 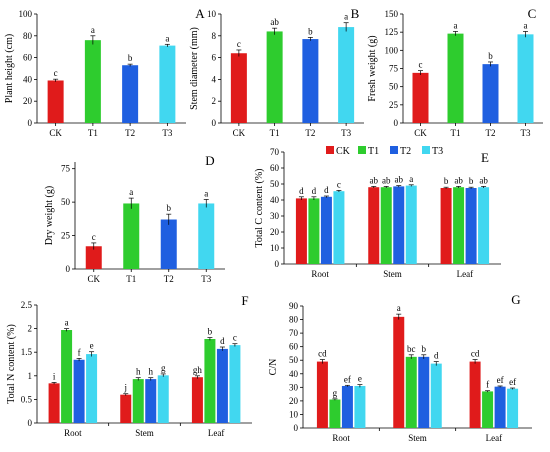 What do you see at coordinates (28, 36) in the screenshot?
I see `y-tick-label: 80` at bounding box center [28, 36].